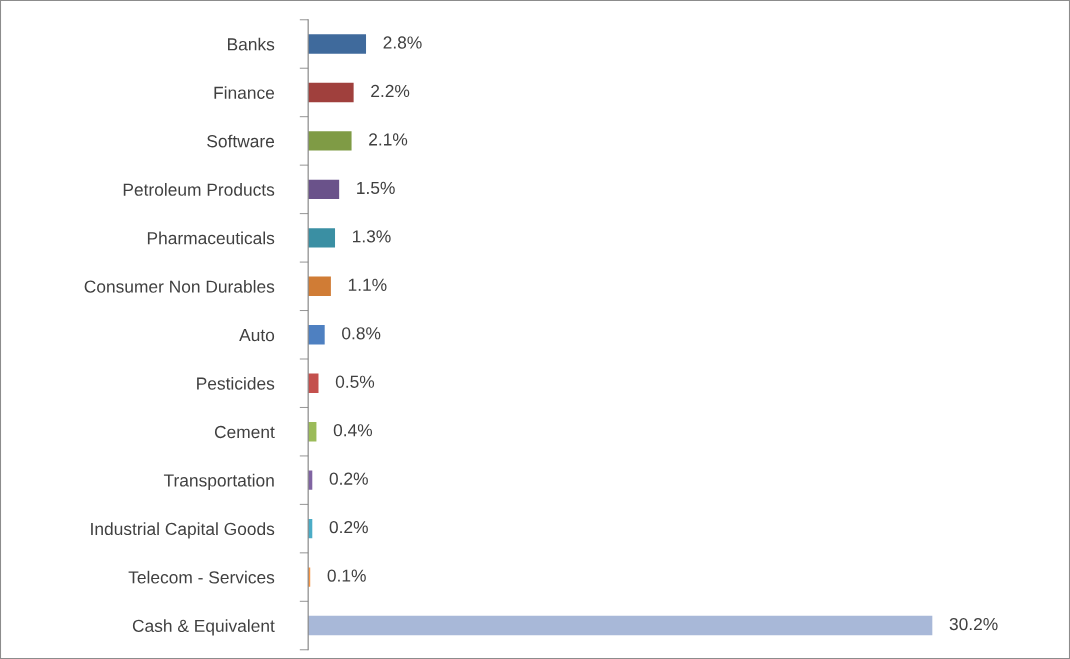  What do you see at coordinates (251, 44) in the screenshot?
I see `y-tick-label: Banks` at bounding box center [251, 44].